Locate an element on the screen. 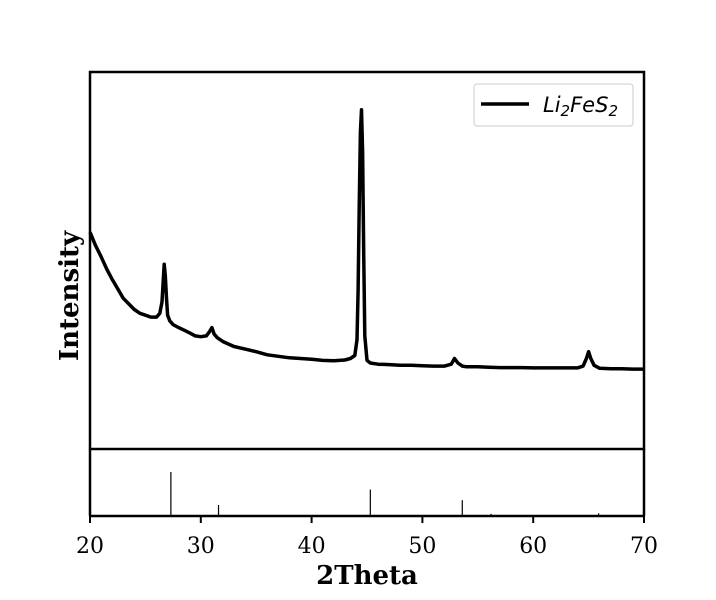 The height and width of the screenshot is (600, 716). reference-lines is located at coordinates (385, 494).